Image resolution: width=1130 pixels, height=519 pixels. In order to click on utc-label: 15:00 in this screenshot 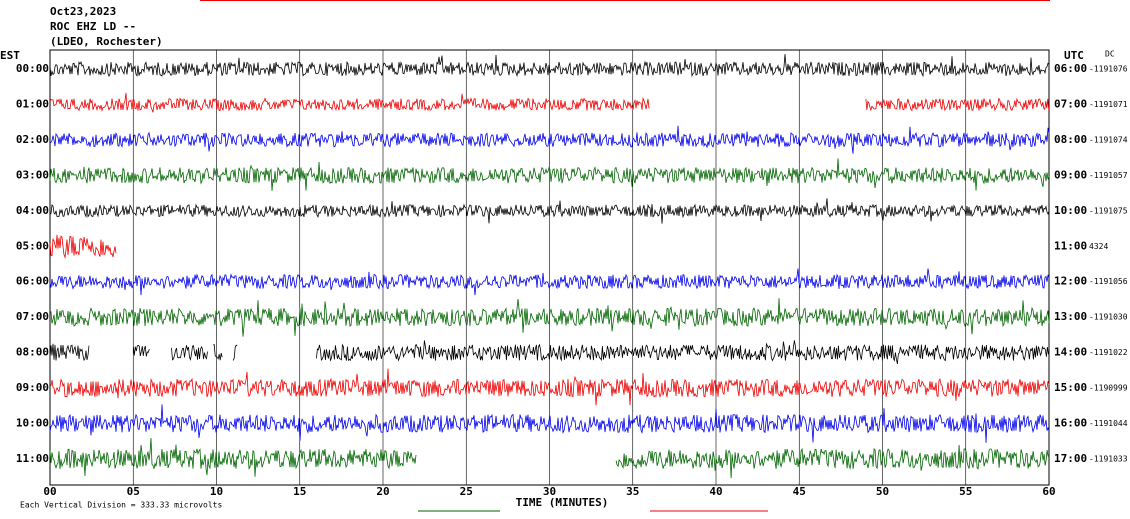, I will do `click(1070, 387)`.